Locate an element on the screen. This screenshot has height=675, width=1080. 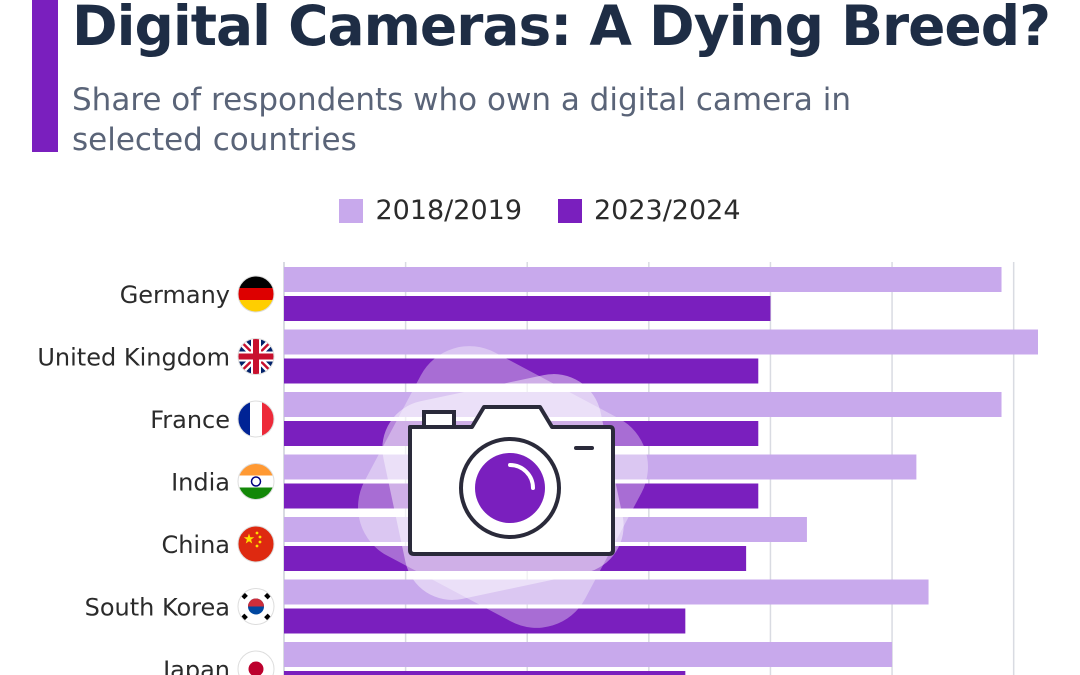
legend-item-2023: 2023/2024 is located at coordinates (649, 210).